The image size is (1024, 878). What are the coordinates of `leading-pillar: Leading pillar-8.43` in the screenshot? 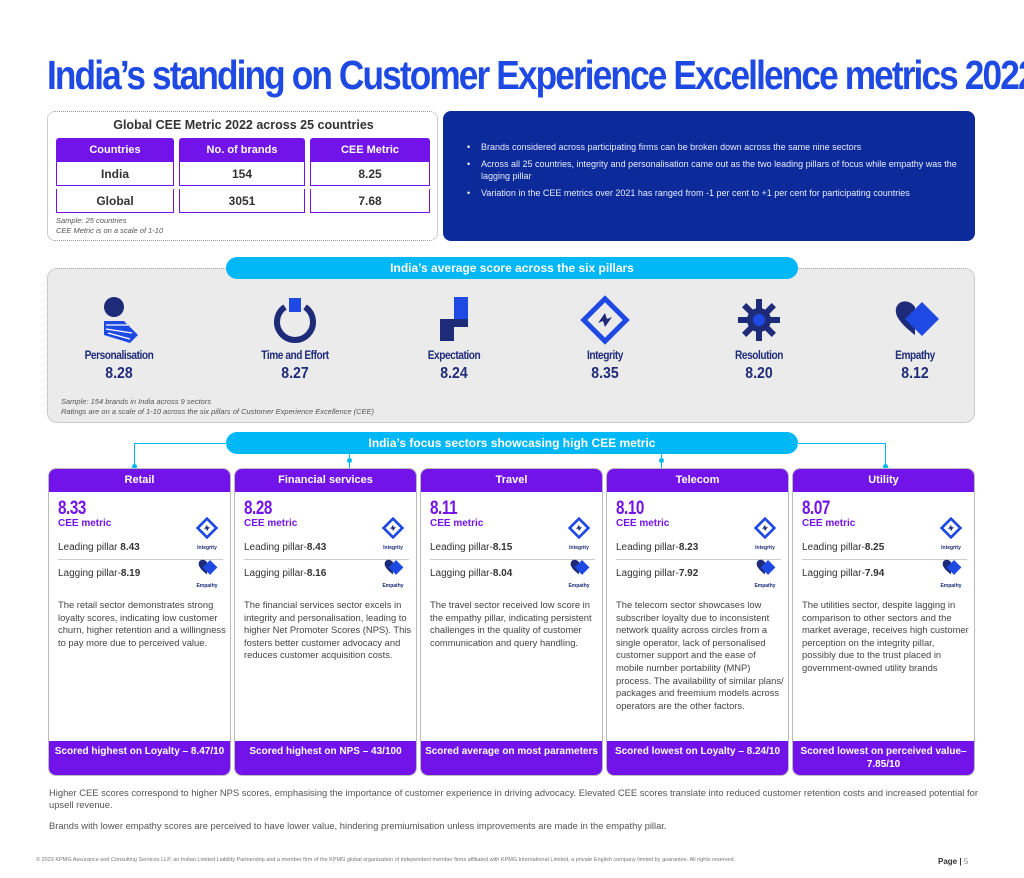 It's located at (309, 549).